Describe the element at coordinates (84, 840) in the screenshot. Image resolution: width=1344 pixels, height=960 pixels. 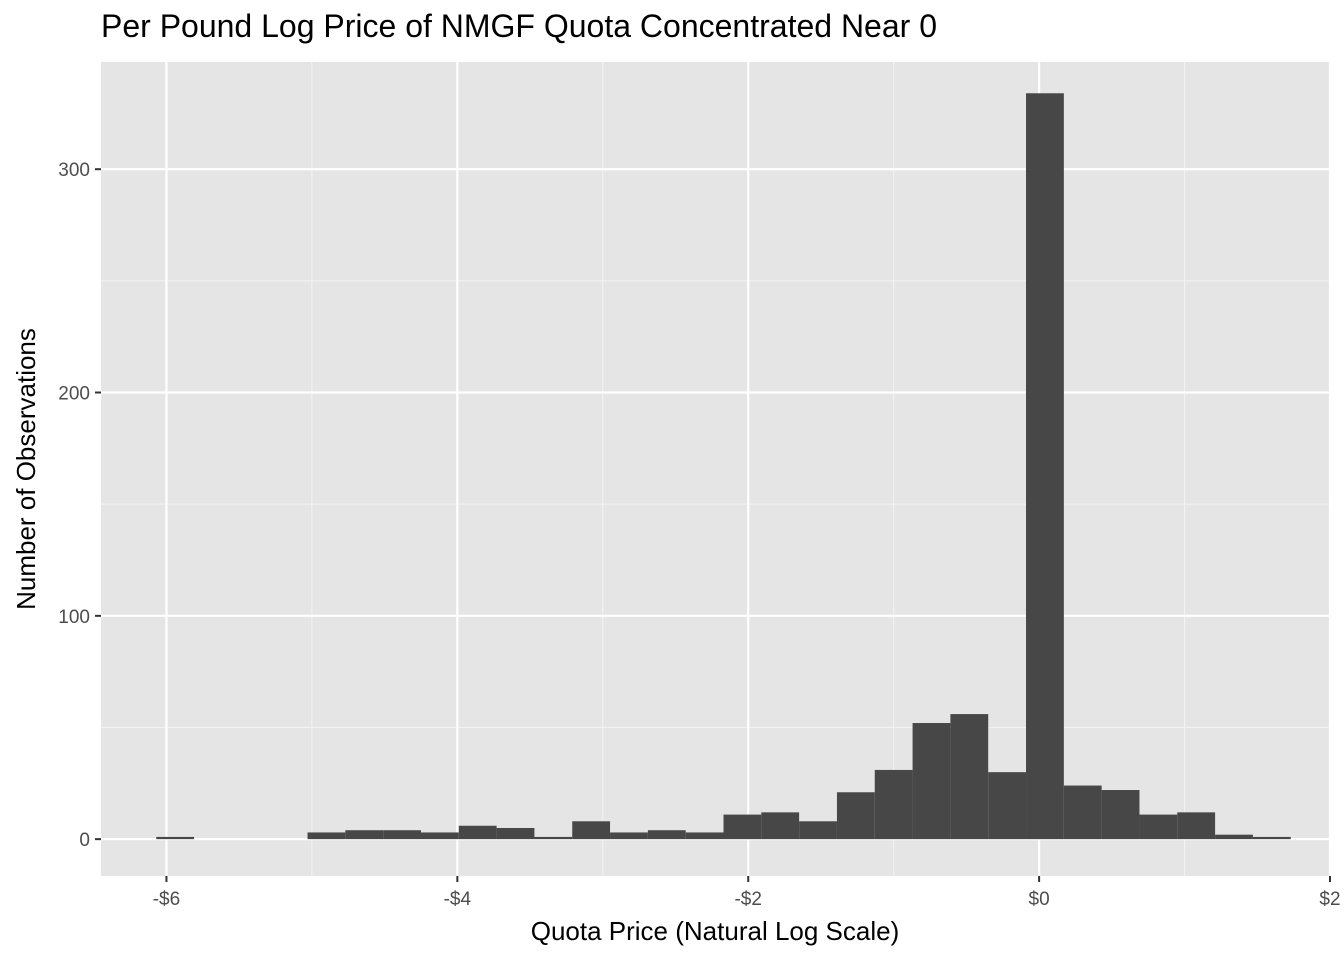
I see `y-tick-label: 0` at that location.